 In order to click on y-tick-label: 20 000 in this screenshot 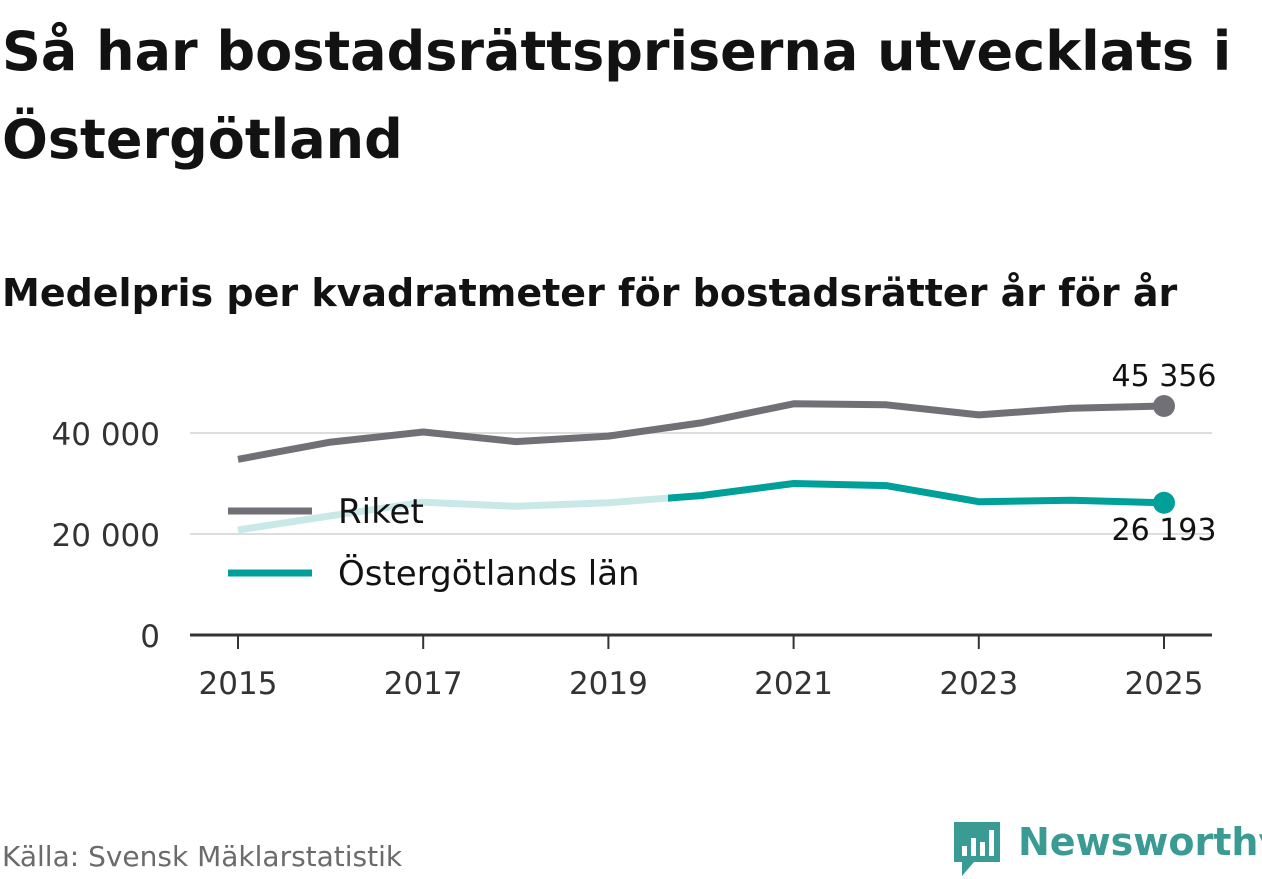, I will do `click(106, 536)`.